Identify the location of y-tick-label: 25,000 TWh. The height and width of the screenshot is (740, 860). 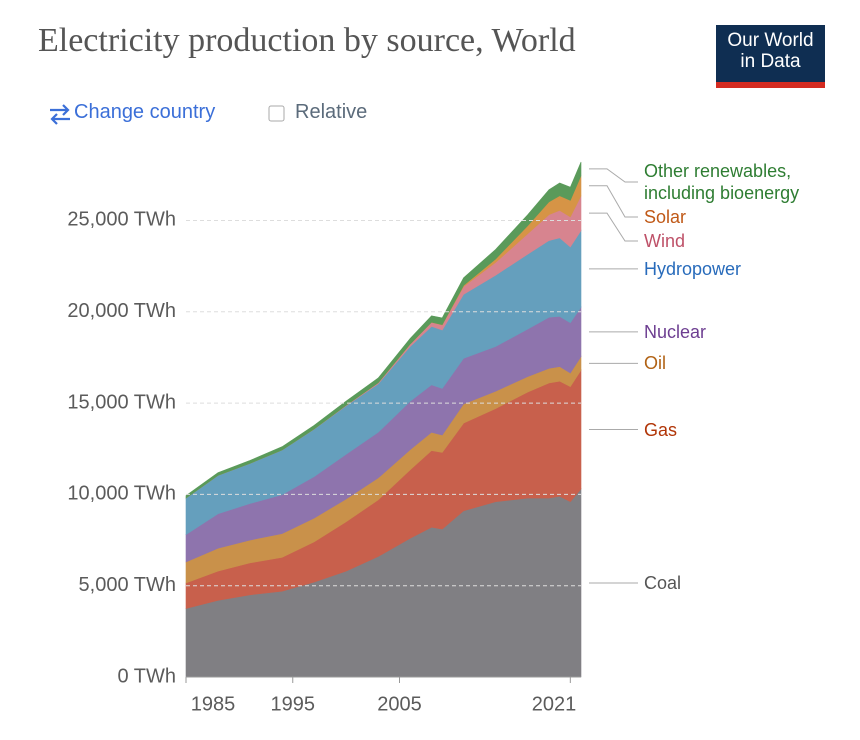
(121, 220).